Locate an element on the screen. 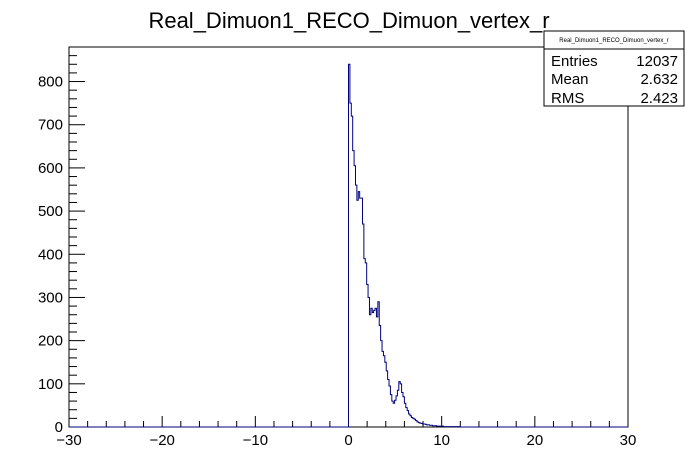 This screenshot has height=474, width=698. y-tick-label: 200 is located at coordinates (50, 341).